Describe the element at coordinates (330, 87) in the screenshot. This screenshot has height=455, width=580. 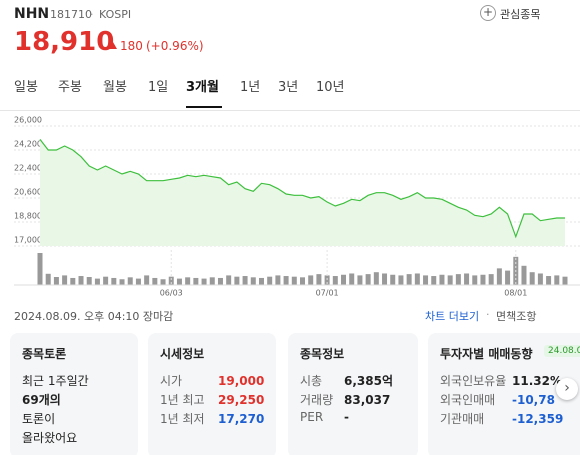
I see `tab: 10년` at that location.